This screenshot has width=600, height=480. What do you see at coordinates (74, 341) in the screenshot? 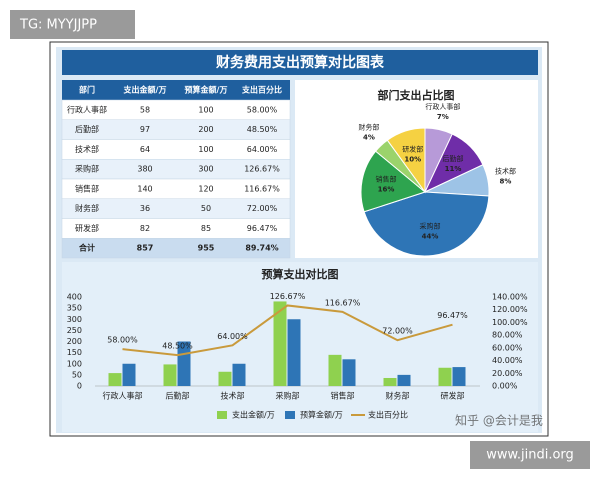
I see `y-tick-label: 200` at bounding box center [74, 341].